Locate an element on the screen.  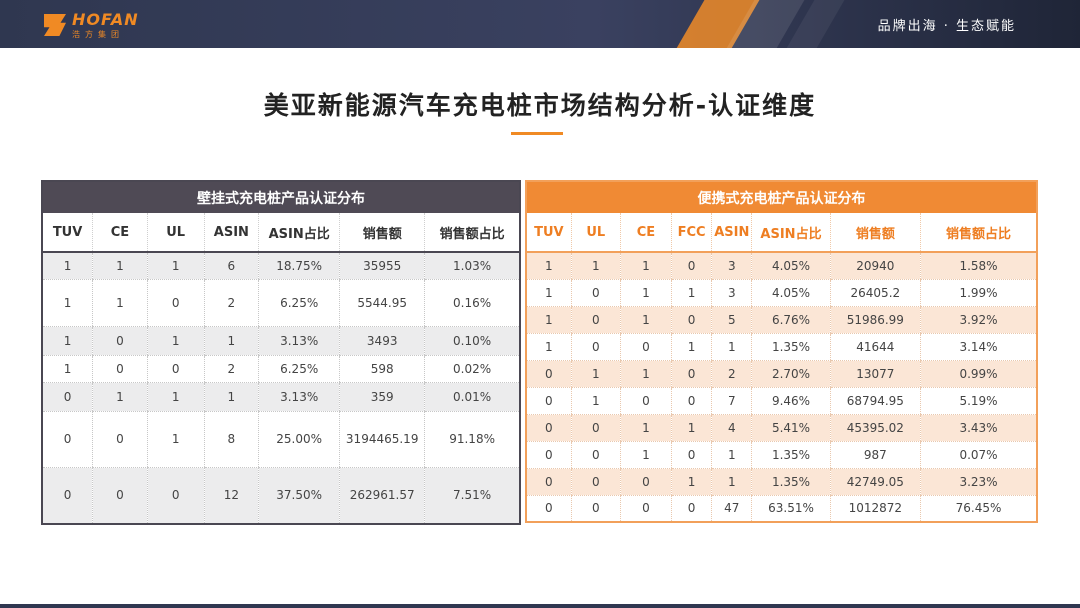
table-cell: 63.51% is located at coordinates (791, 509).